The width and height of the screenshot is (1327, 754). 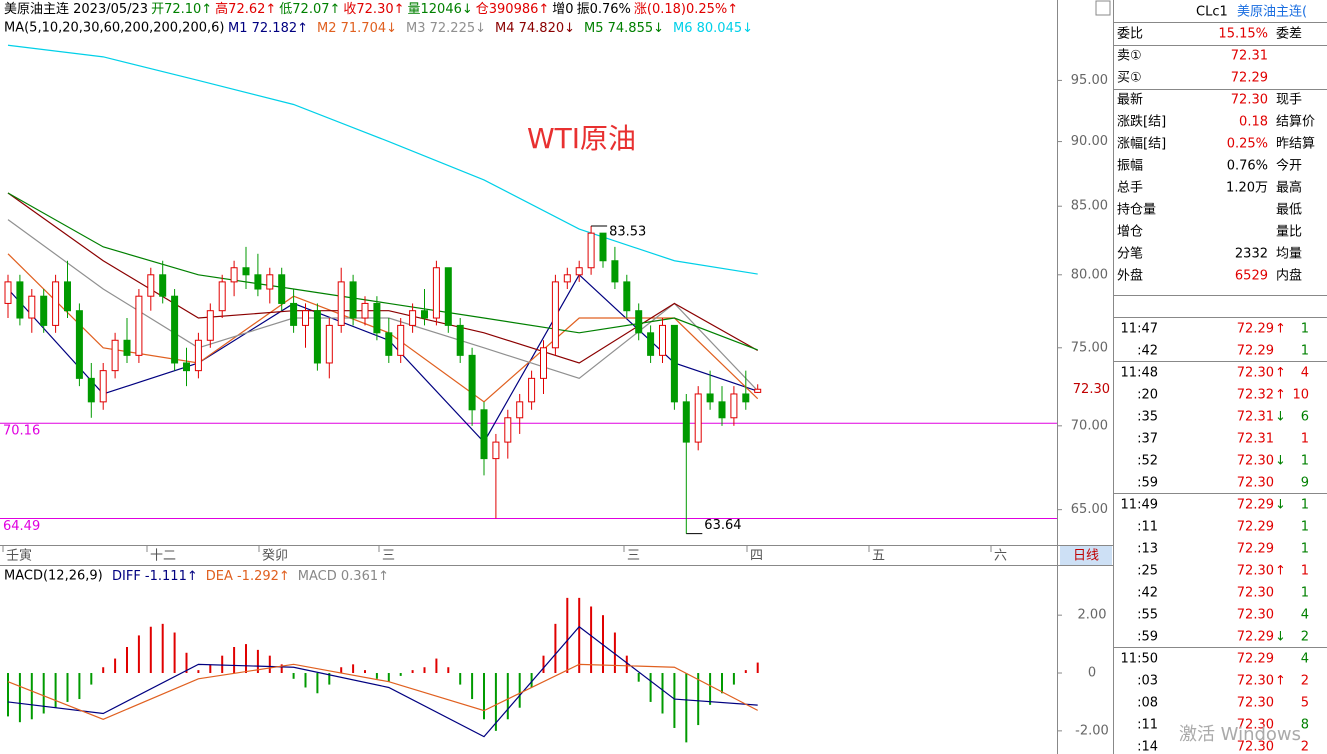 I want to click on tick-time: :25, so click(x=1147, y=571).